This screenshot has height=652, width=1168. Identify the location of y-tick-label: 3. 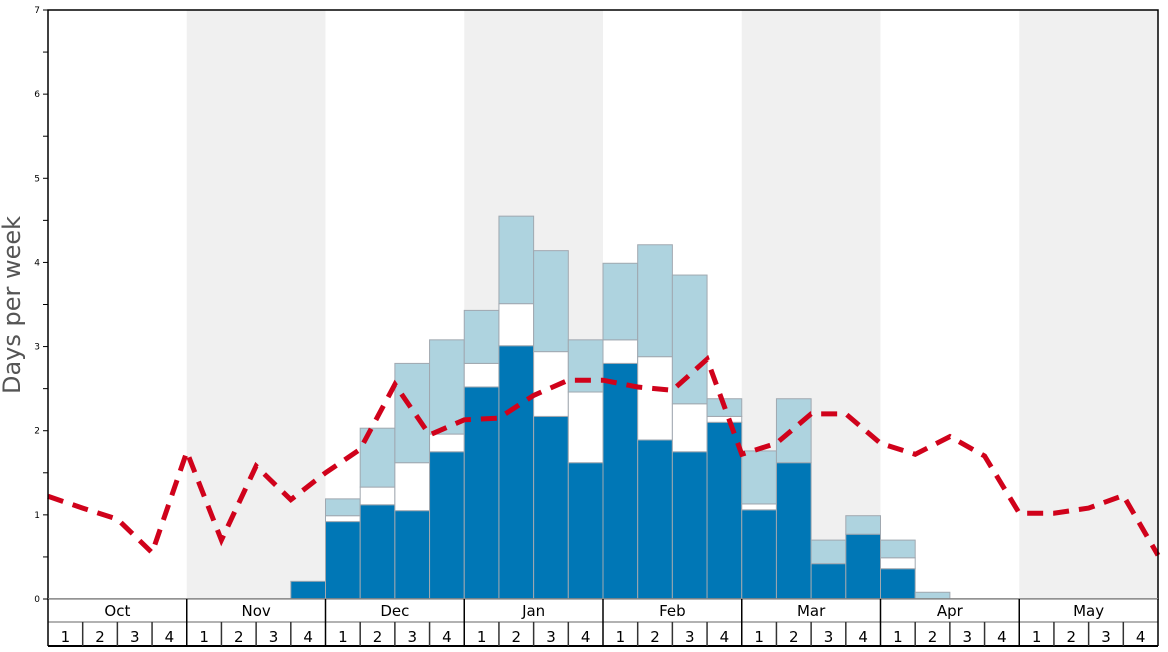
(37, 348).